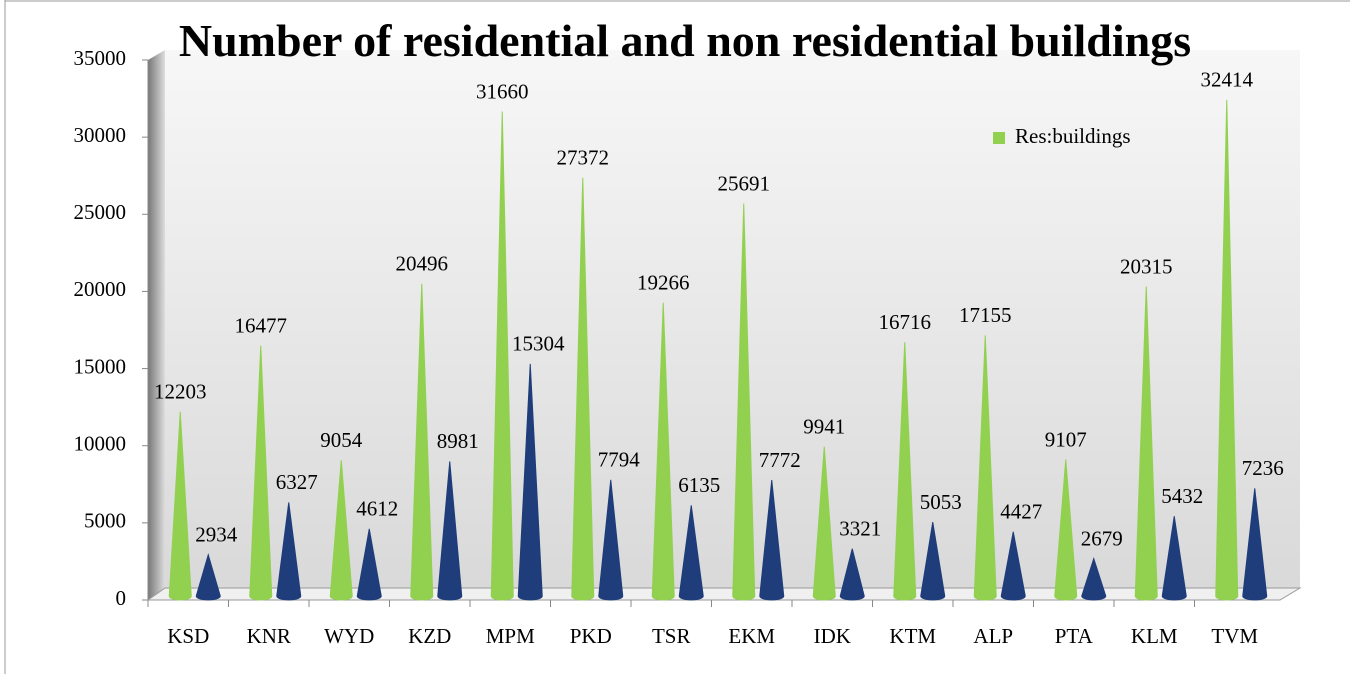 The height and width of the screenshot is (674, 1350). I want to click on data-label: 12203, so click(180, 392).